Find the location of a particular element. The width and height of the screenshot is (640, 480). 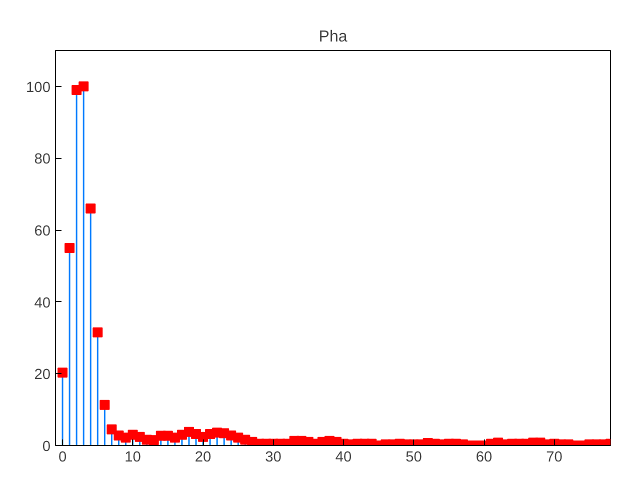

x-tick-label: 60 is located at coordinates (484, 458).